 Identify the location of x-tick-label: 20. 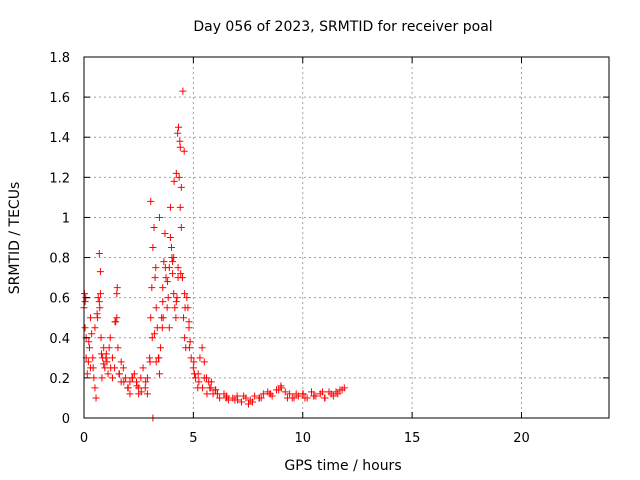
(521, 438).